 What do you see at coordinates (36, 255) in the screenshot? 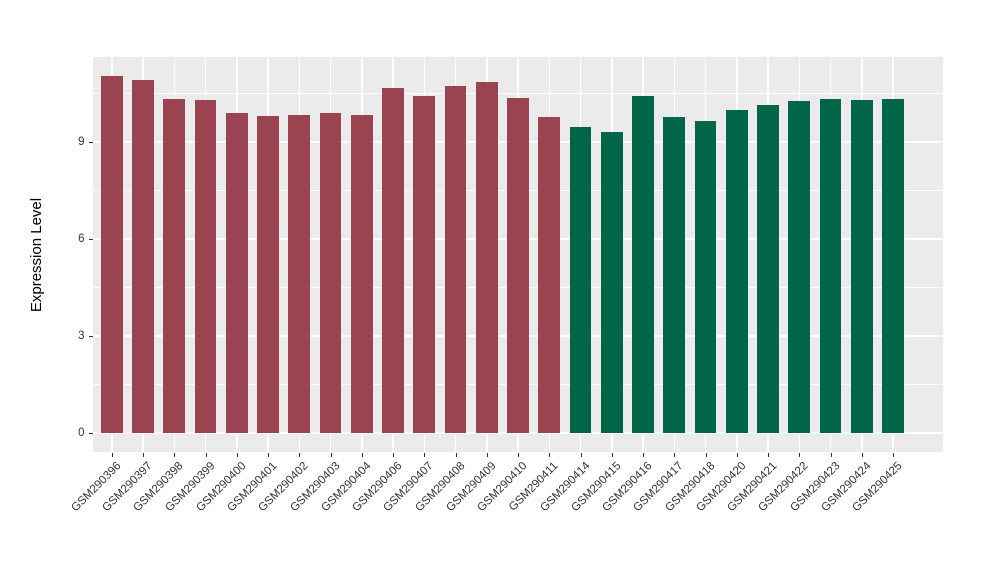
I see `y-axis-title: Expression Level` at bounding box center [36, 255].